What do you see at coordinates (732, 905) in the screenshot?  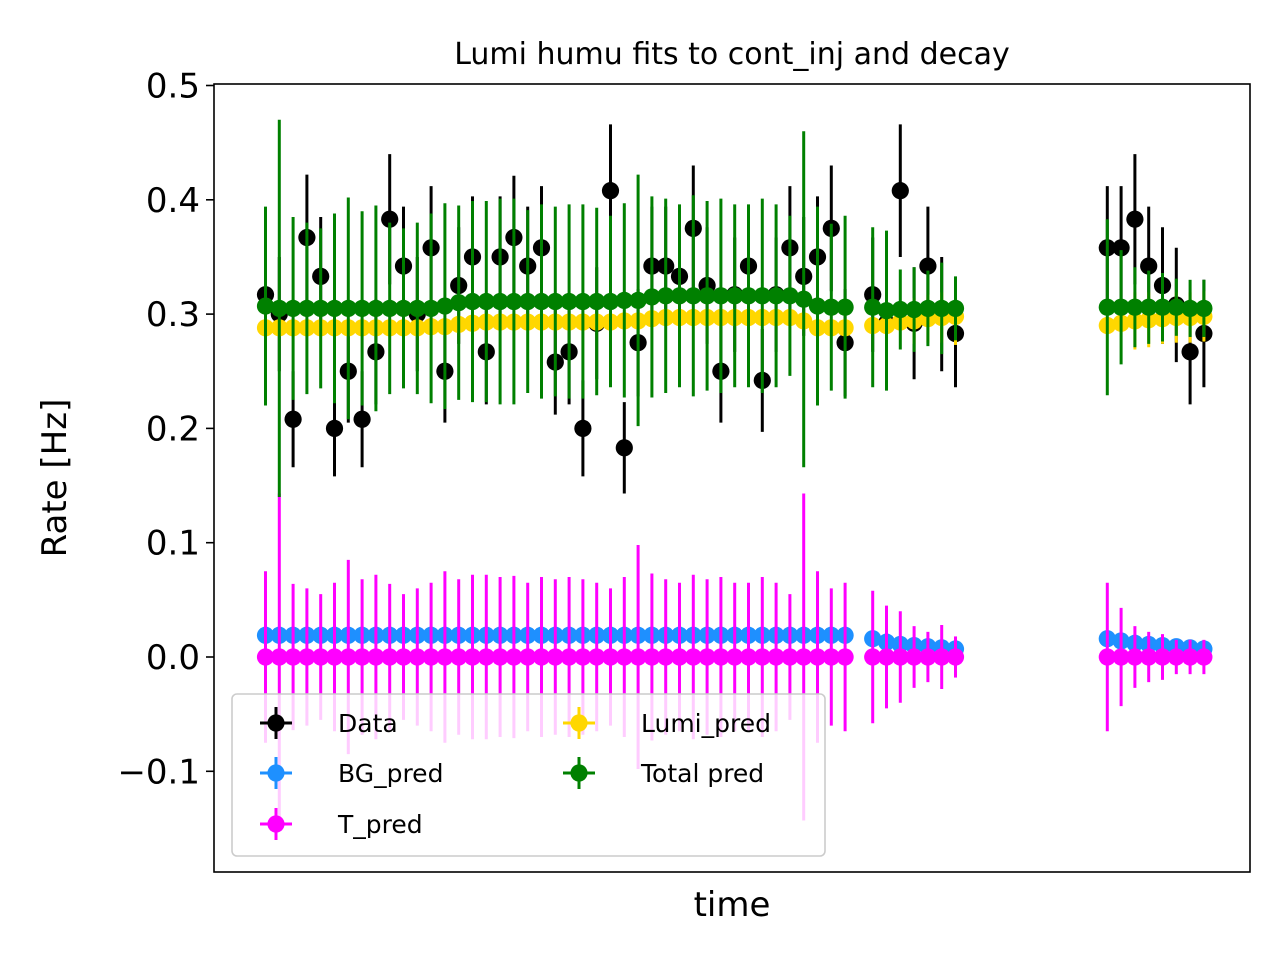 I see `x-axis-label: time` at bounding box center [732, 905].